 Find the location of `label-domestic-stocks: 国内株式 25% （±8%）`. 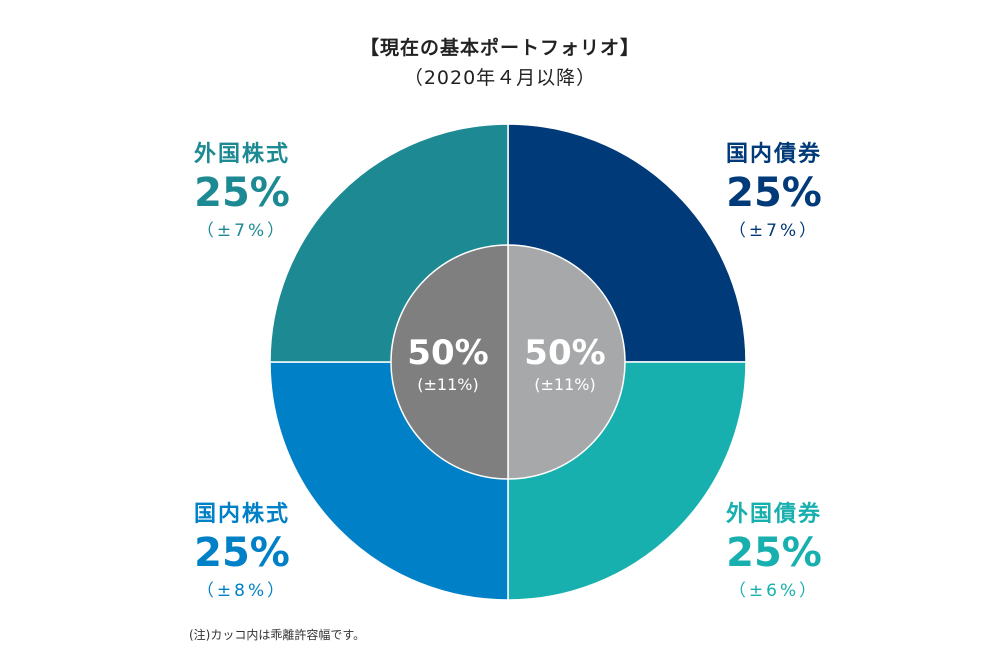

label-domestic-stocks: 国内株式 25% （±8%） is located at coordinates (242, 548).